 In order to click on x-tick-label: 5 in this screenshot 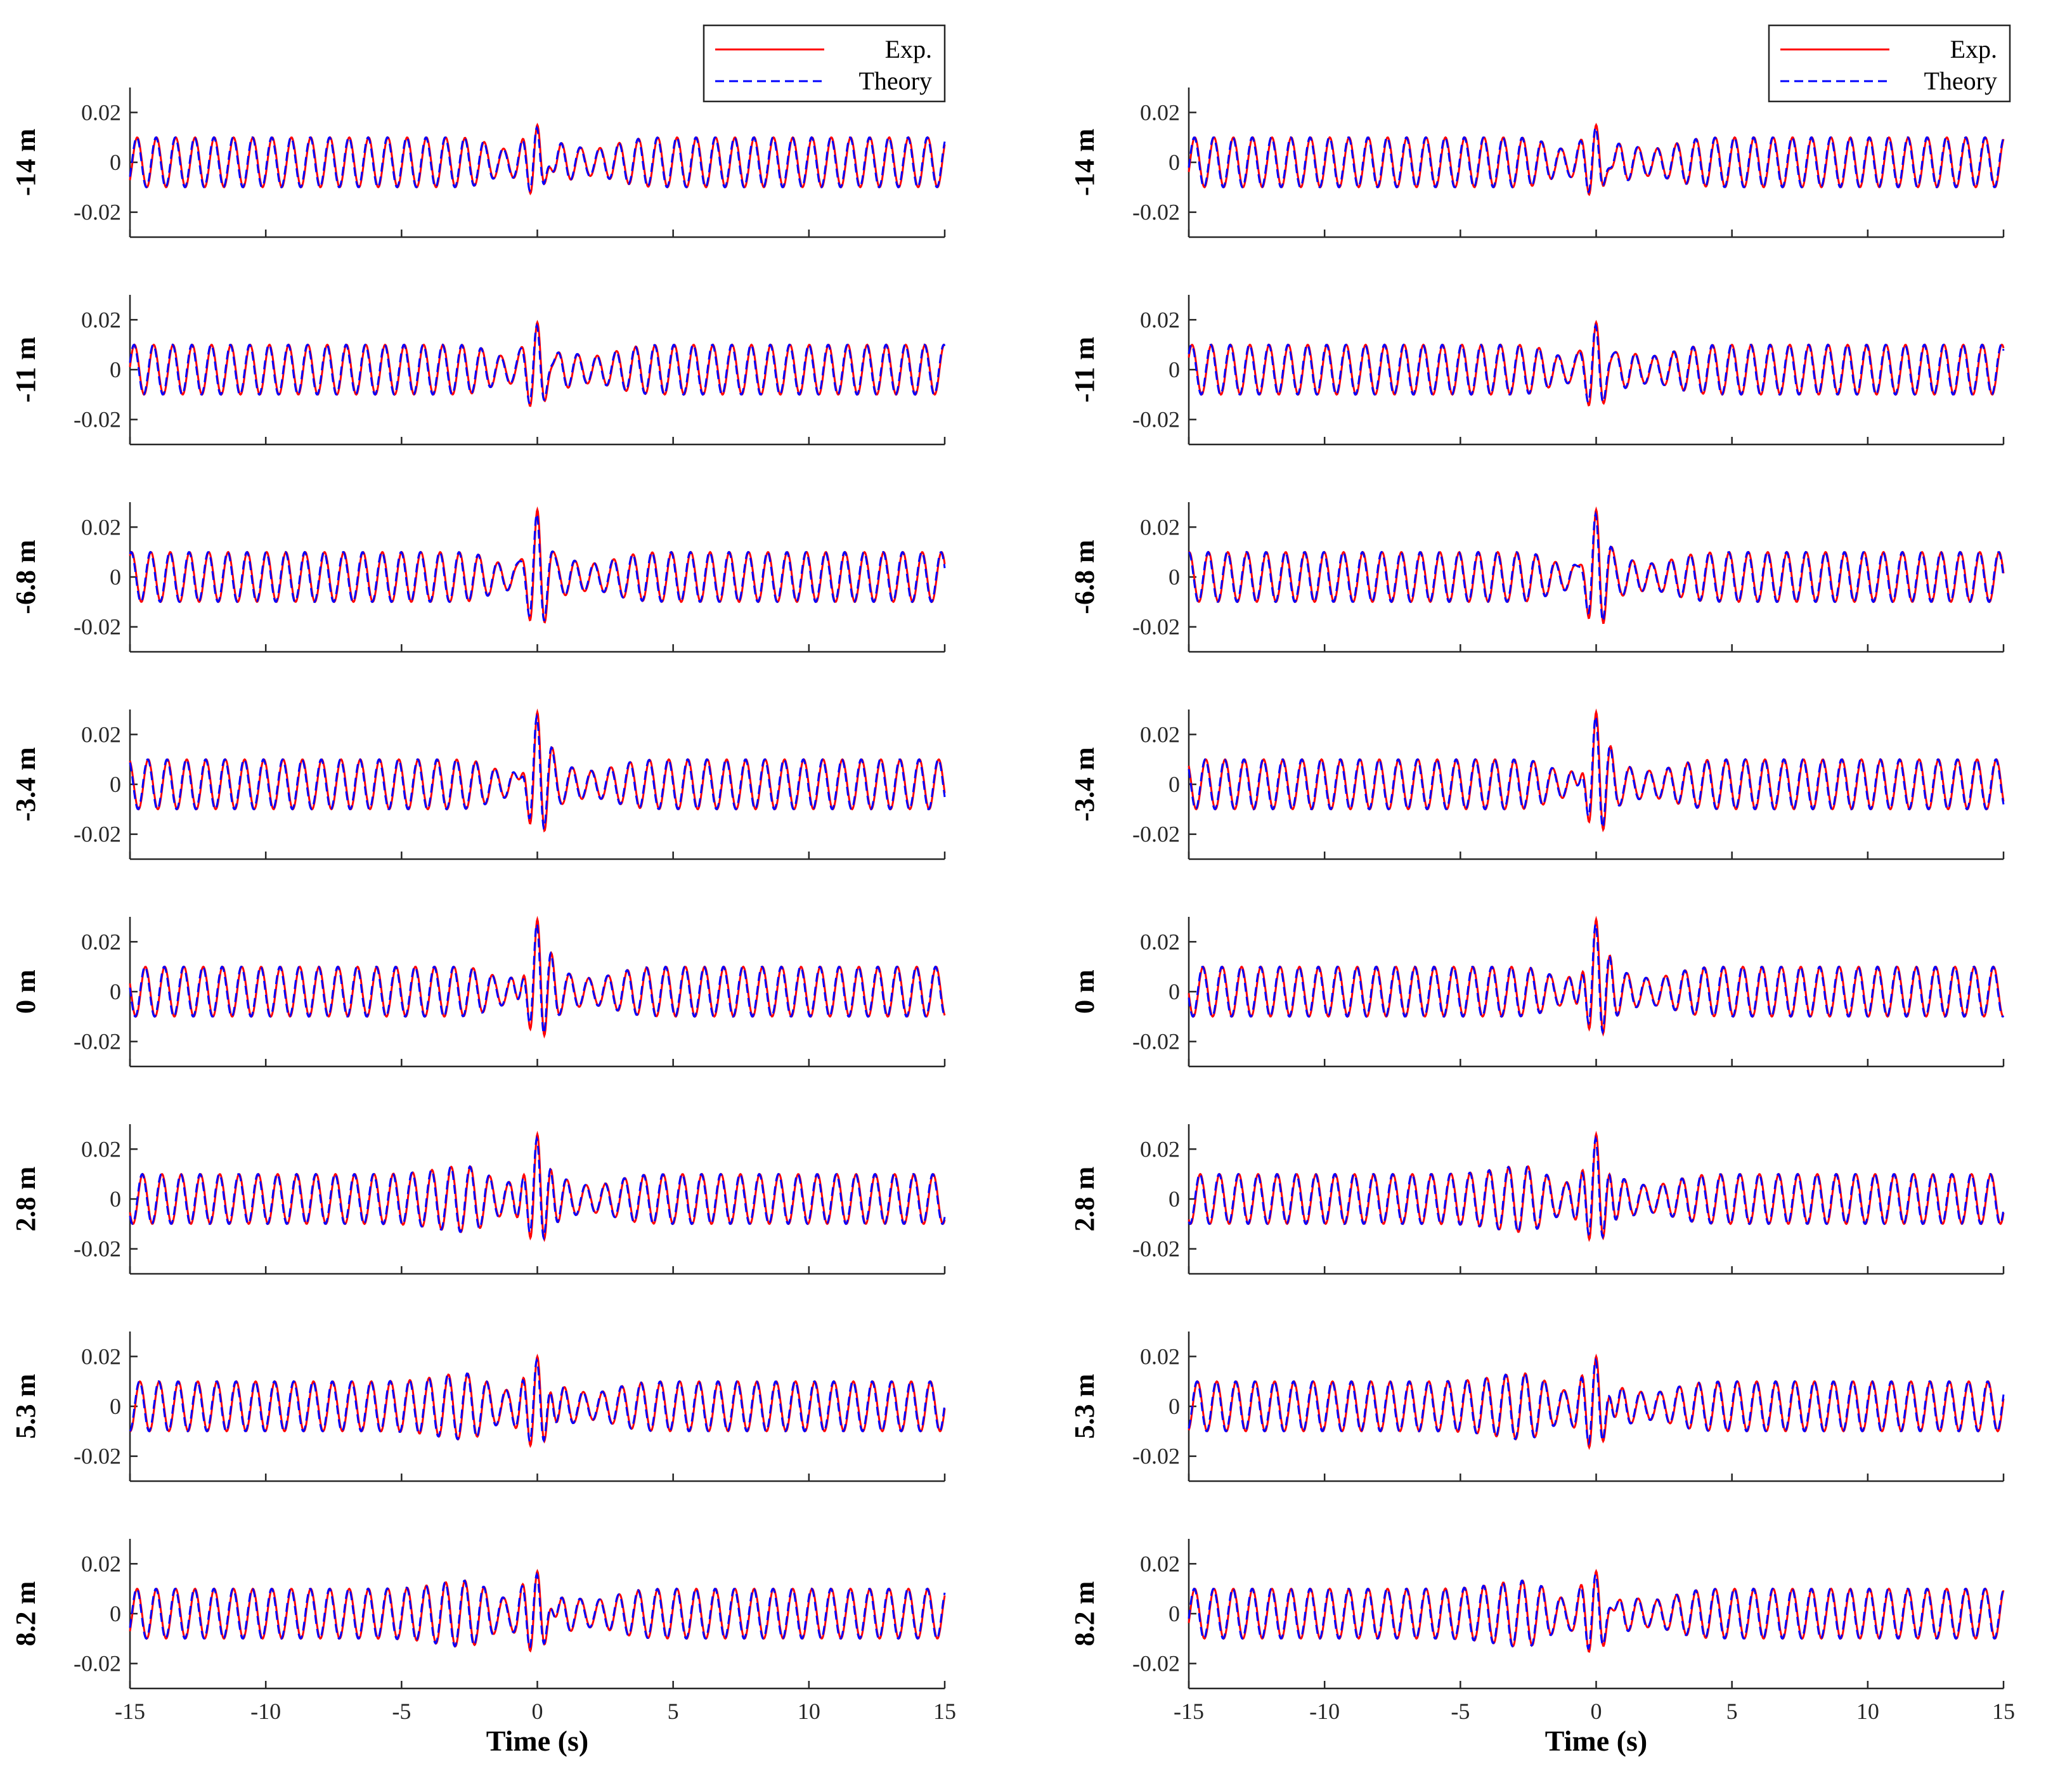, I will do `click(673, 1712)`.